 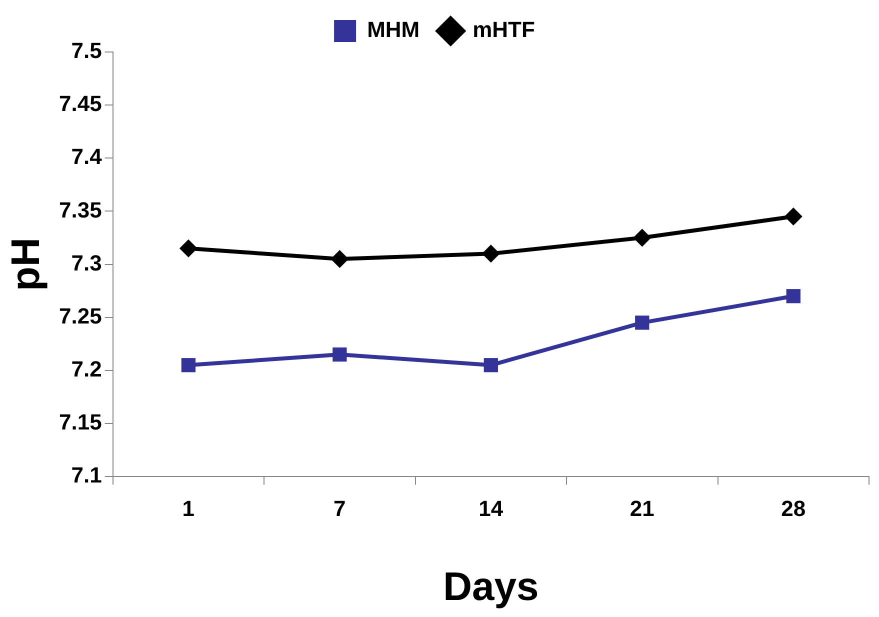 What do you see at coordinates (793, 508) in the screenshot?
I see `x-tick-label: 28` at bounding box center [793, 508].